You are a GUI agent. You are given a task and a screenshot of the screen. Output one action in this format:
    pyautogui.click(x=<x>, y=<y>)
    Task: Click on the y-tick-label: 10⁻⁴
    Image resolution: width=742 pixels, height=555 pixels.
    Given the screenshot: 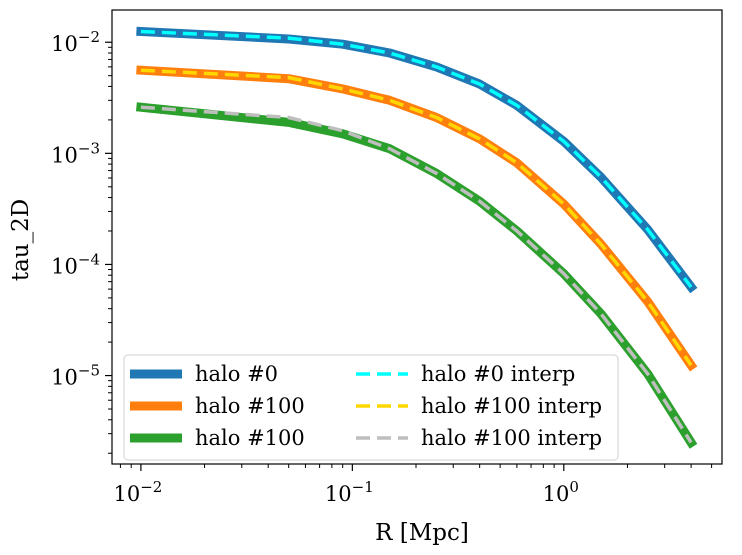 What is the action you would take?
    pyautogui.click(x=75, y=264)
    